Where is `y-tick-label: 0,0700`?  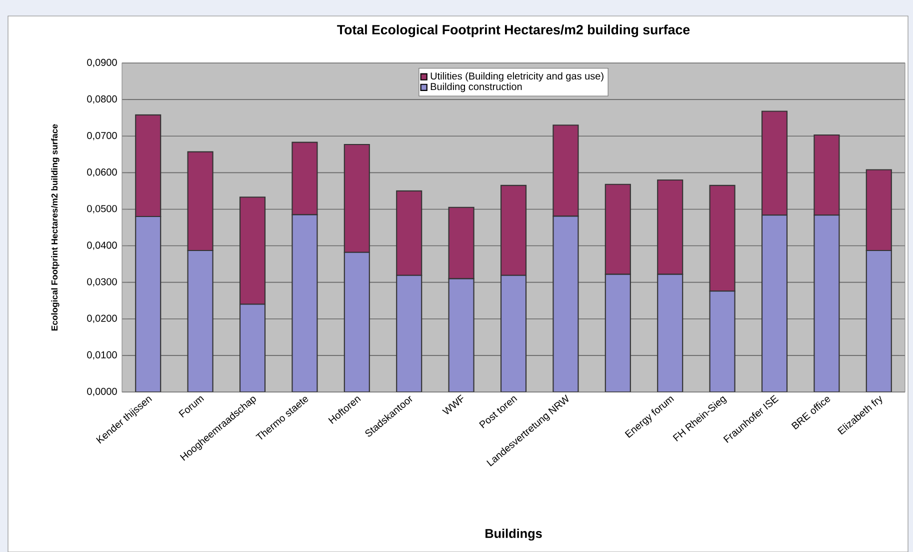 y-tick-label: 0,0700 is located at coordinates (102, 136).